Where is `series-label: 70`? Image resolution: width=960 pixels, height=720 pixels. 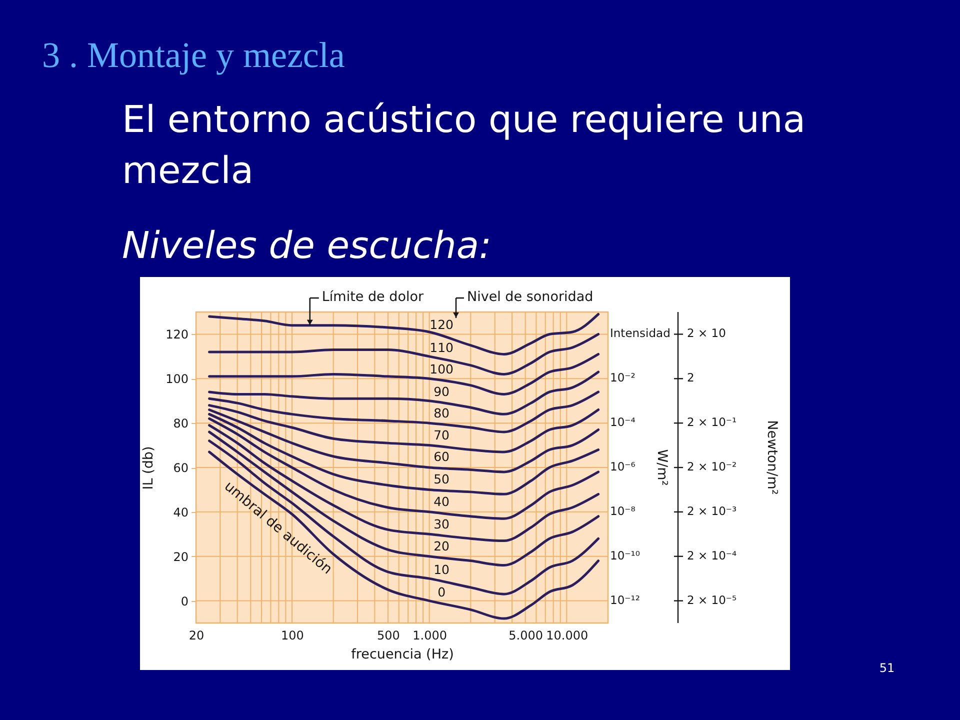
series-label: 70 is located at coordinates (442, 435).